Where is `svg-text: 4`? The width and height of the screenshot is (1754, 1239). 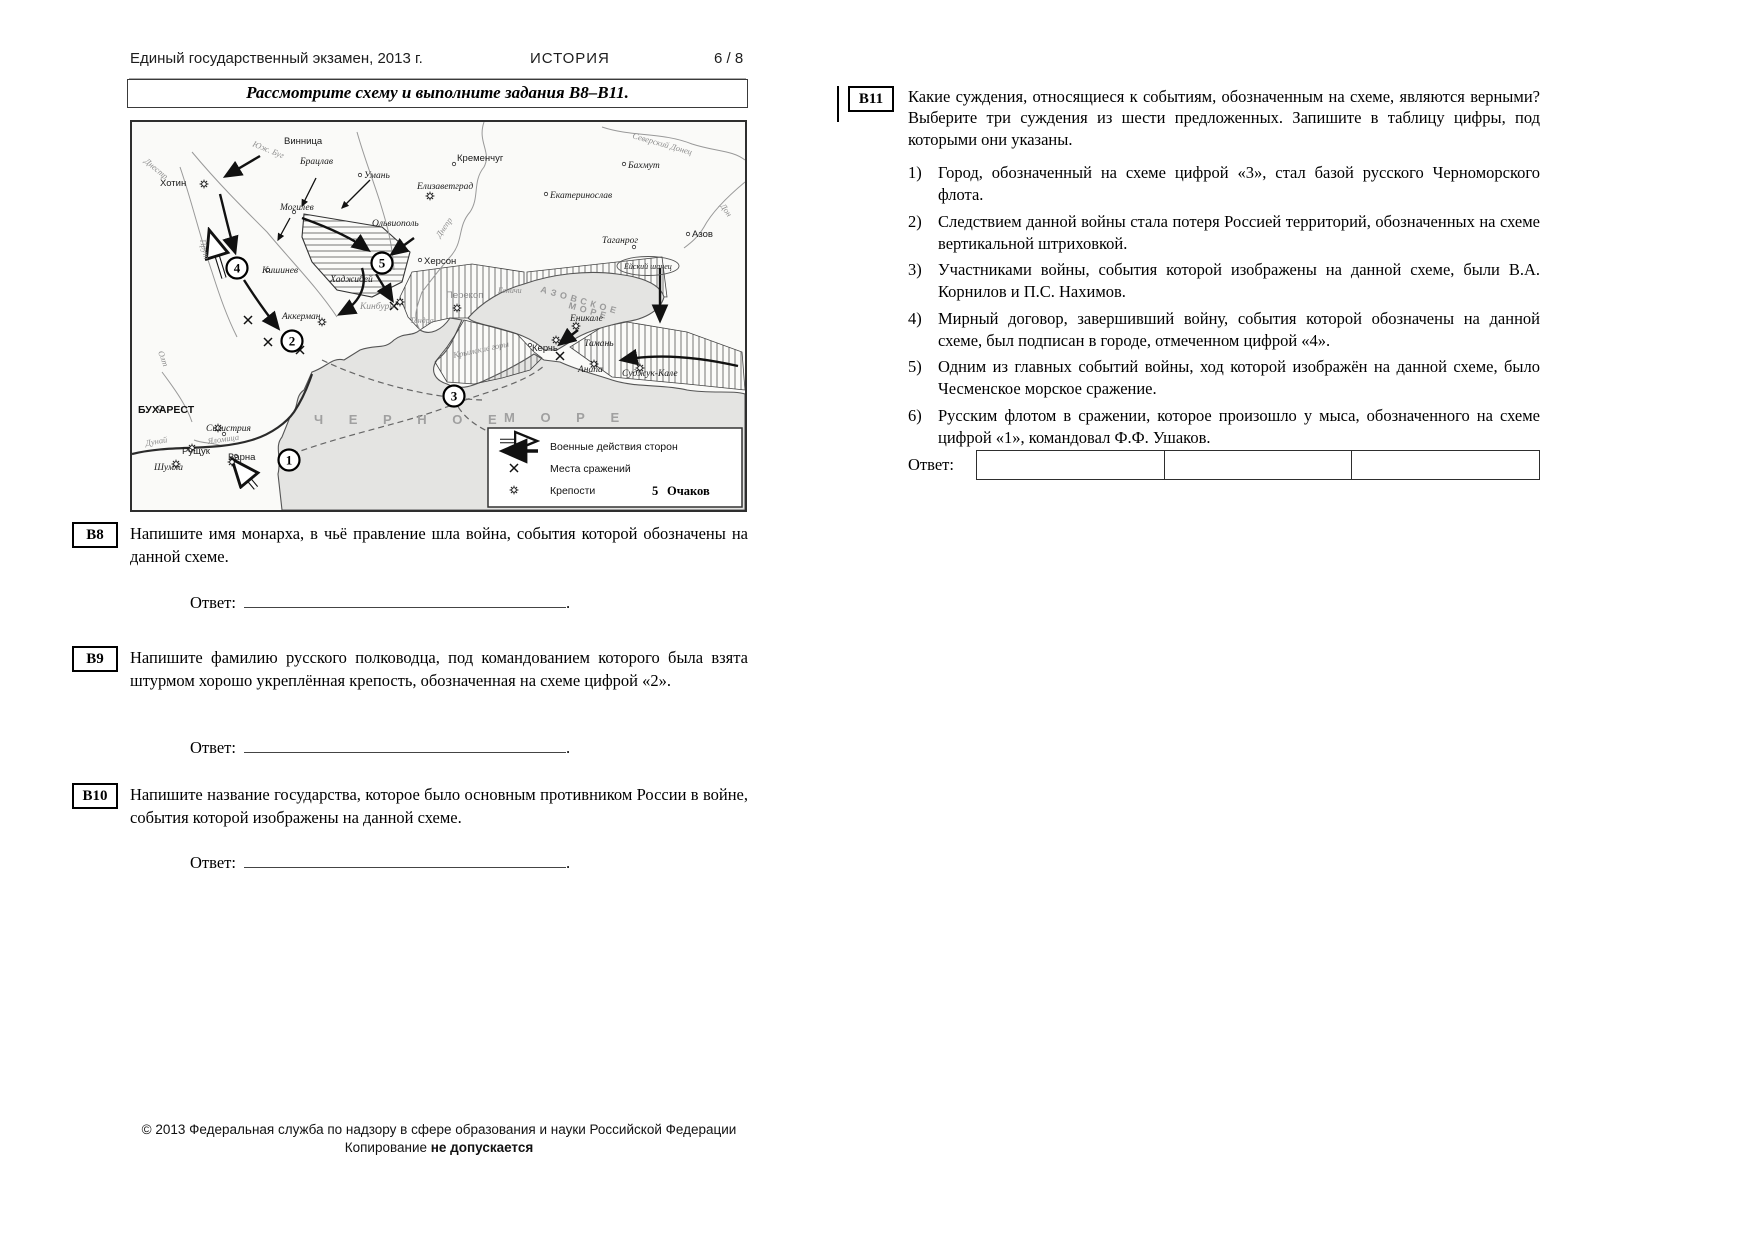 svg-text: 4 is located at coordinates (237, 268).